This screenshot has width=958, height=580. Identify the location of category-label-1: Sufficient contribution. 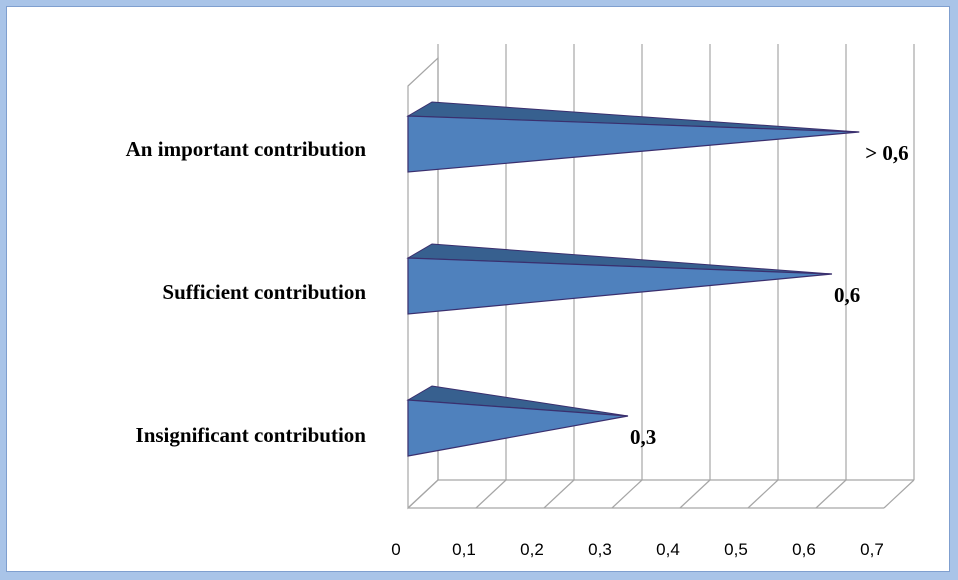
(264, 292).